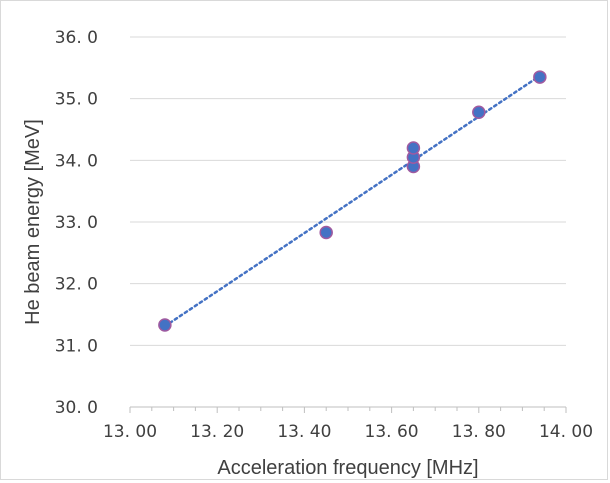 This screenshot has width=610, height=483. What do you see at coordinates (130, 432) in the screenshot?
I see `x-tick-label: 13. 00` at bounding box center [130, 432].